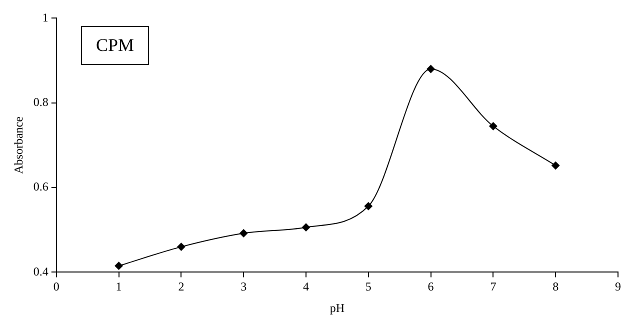 Image resolution: width=634 pixels, height=328 pixels. Describe the element at coordinates (555, 287) in the screenshot. I see `x-tick-label: 8` at that location.